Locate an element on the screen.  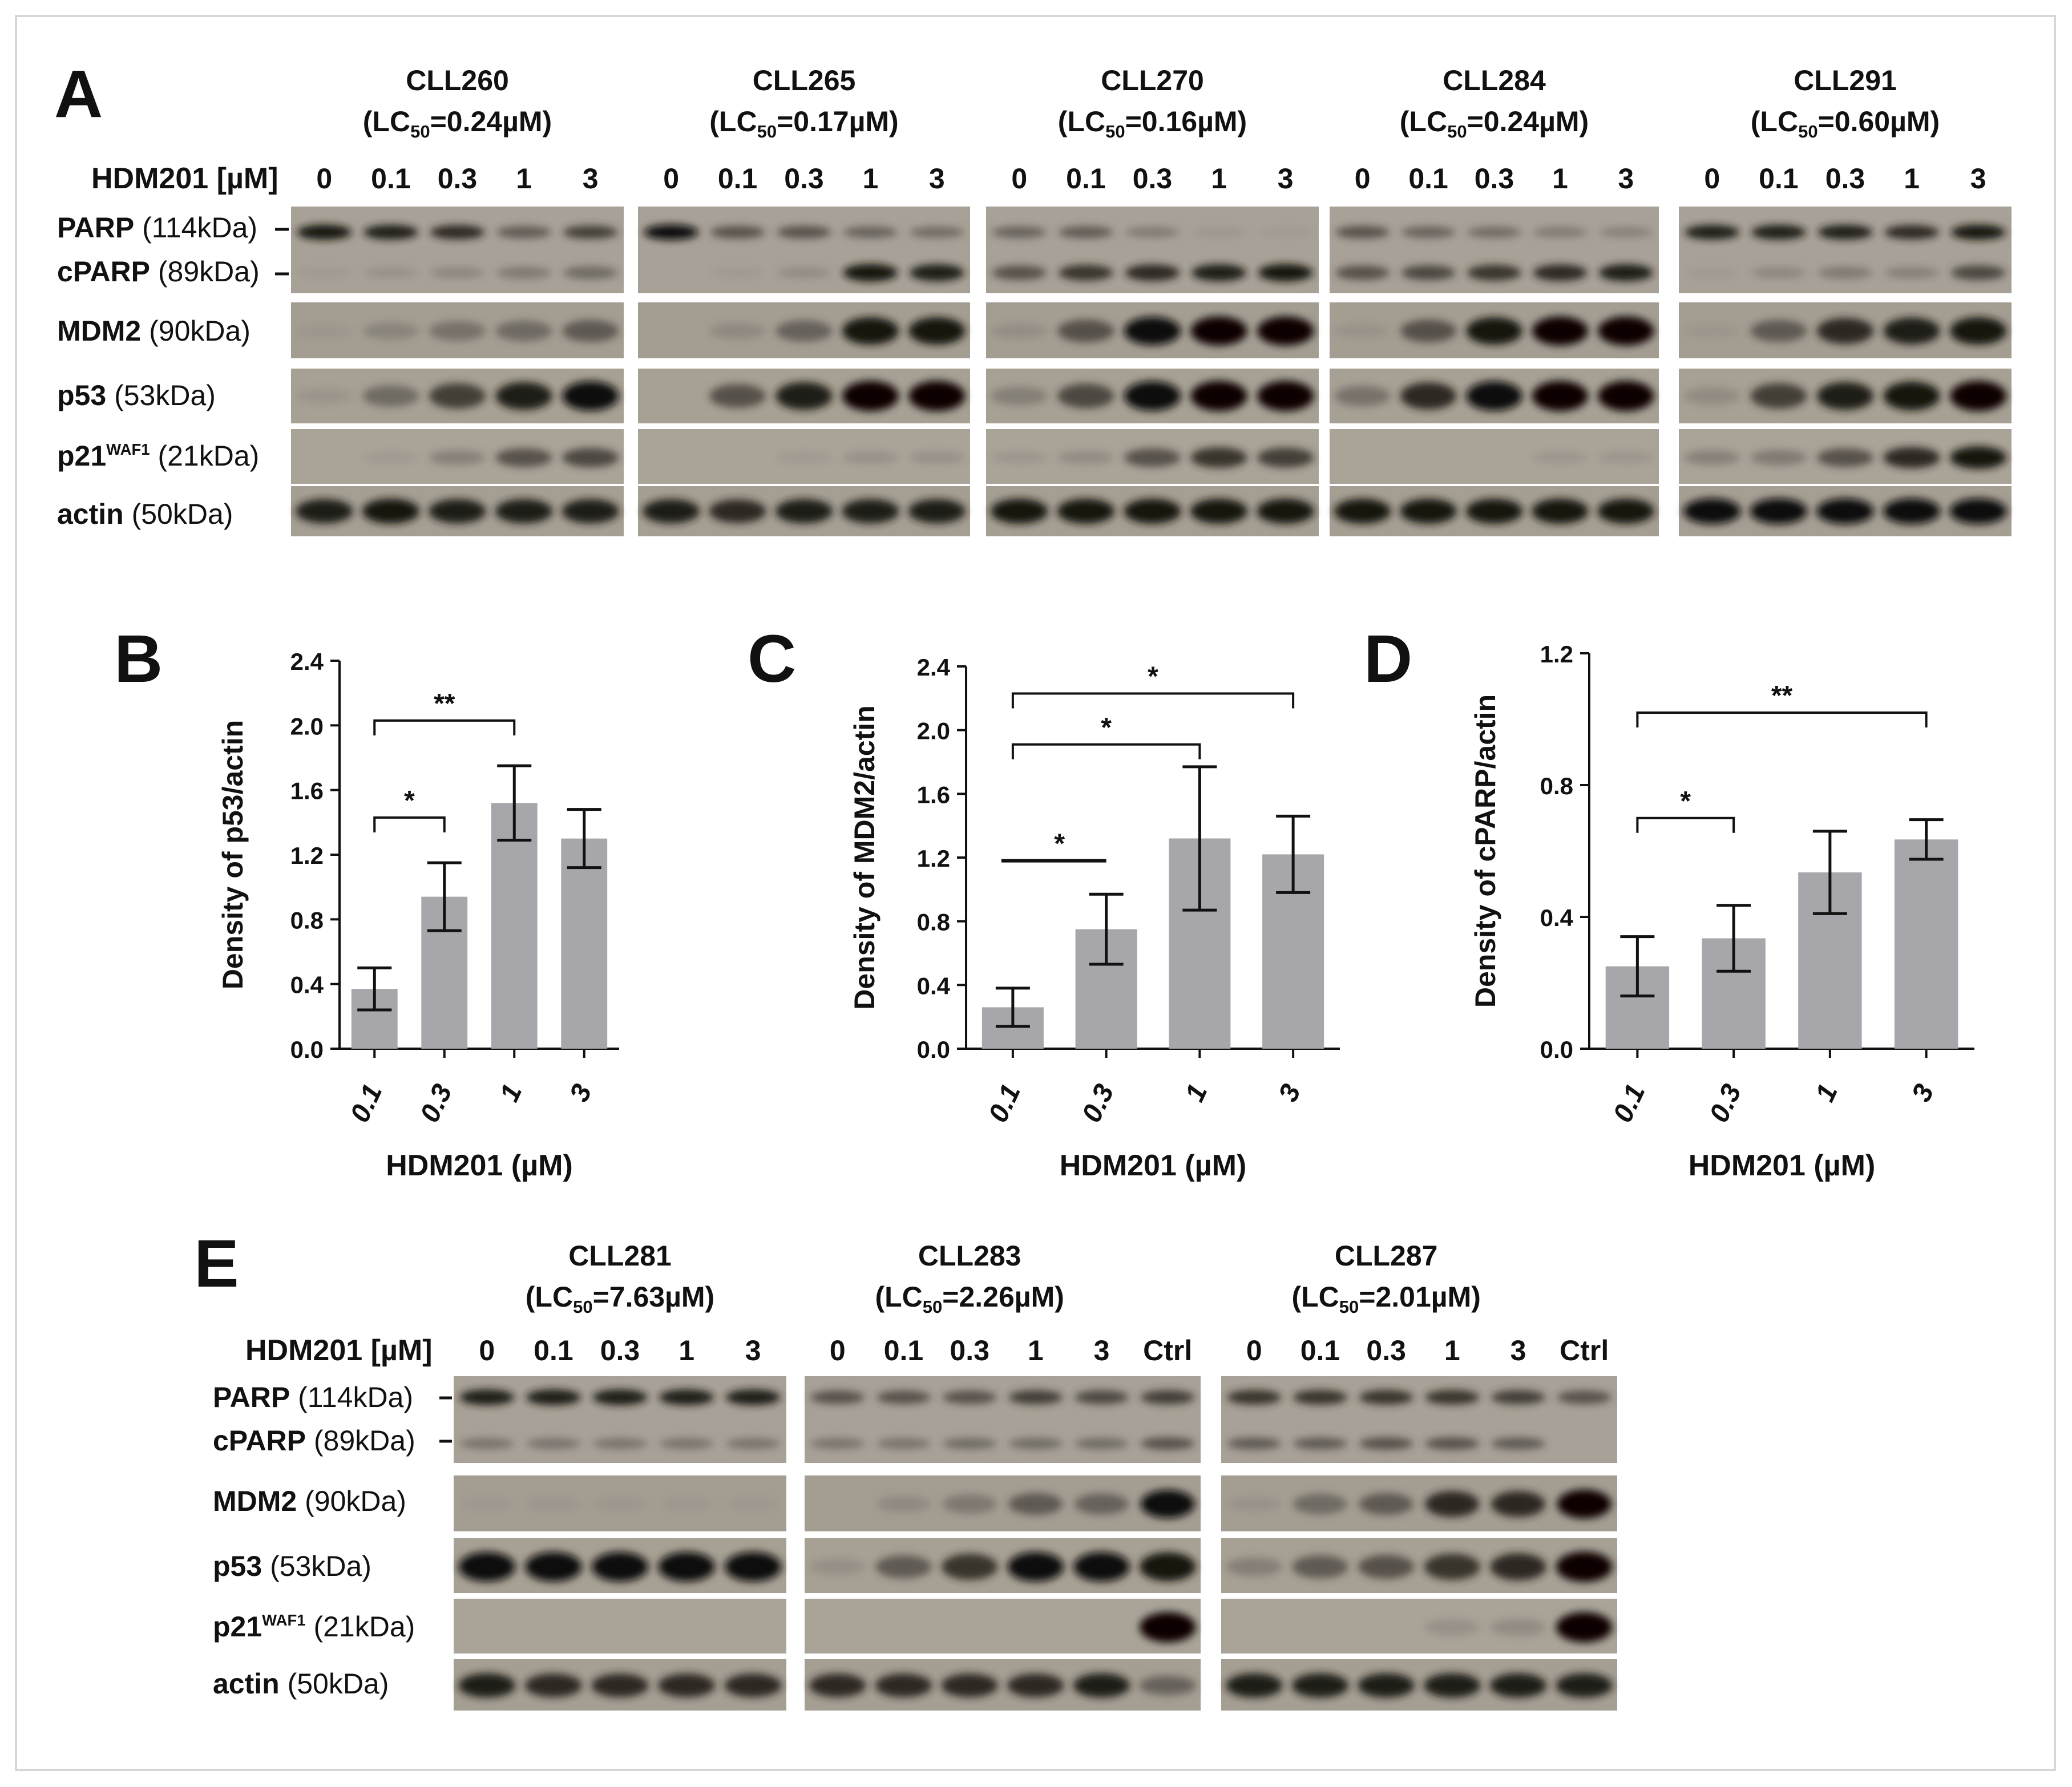
marker-label-parp: PARP (114kDa) is located at coordinates (313, 1397).